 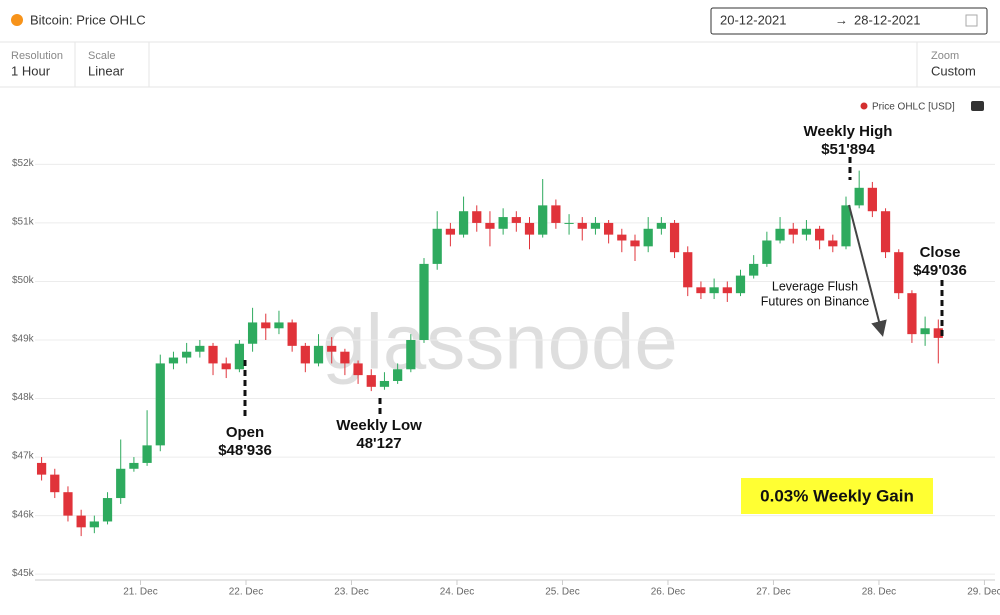 I want to click on annotation: 48'127, so click(x=378, y=443).